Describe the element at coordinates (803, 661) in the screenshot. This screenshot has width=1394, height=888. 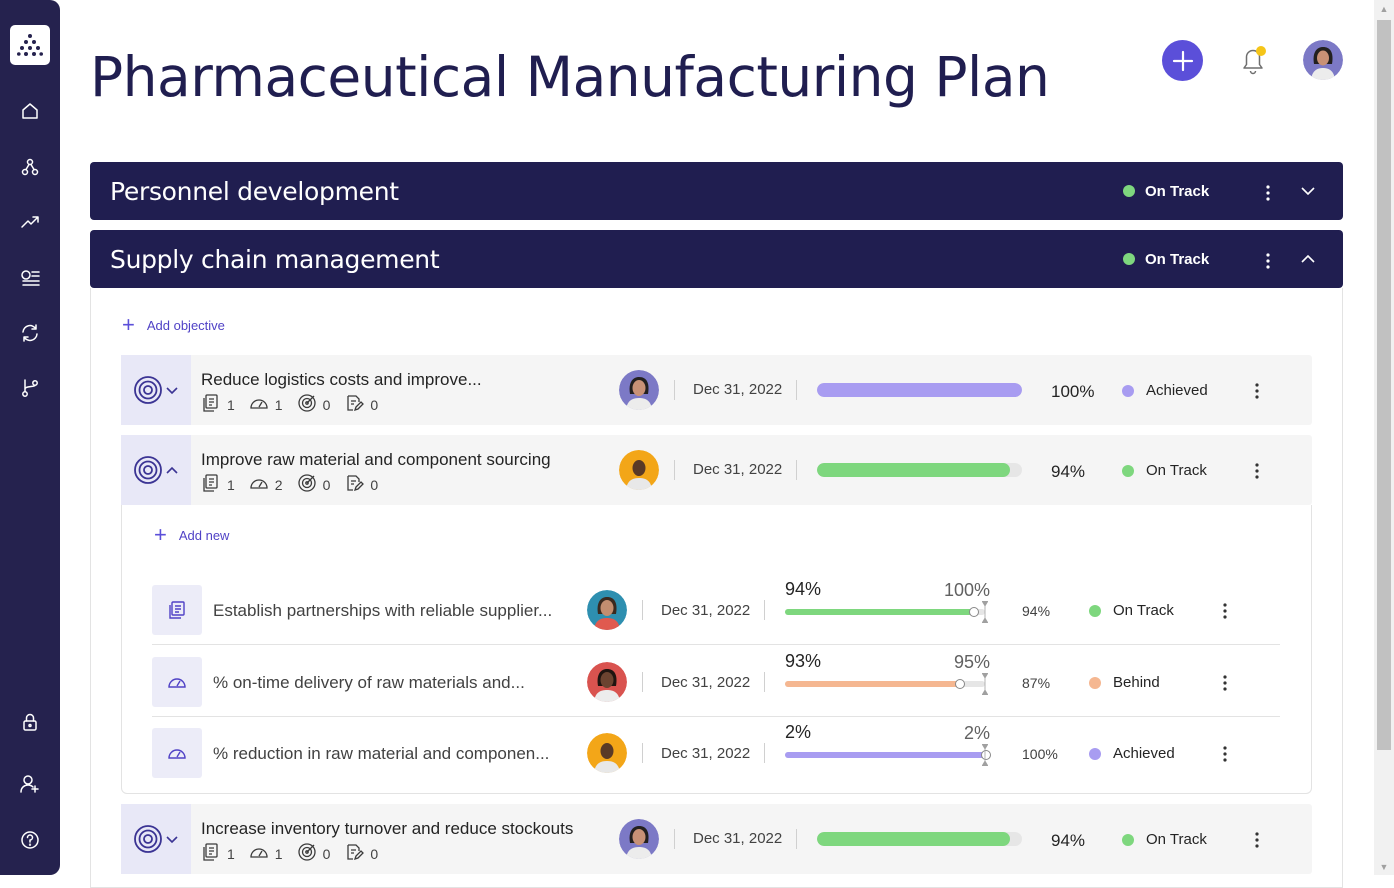
I see `current-value: 93%` at that location.